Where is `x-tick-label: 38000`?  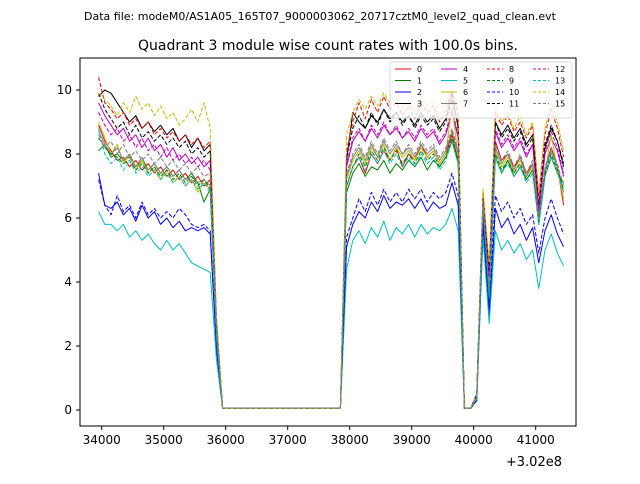 x-tick-label: 38000 is located at coordinates (350, 440).